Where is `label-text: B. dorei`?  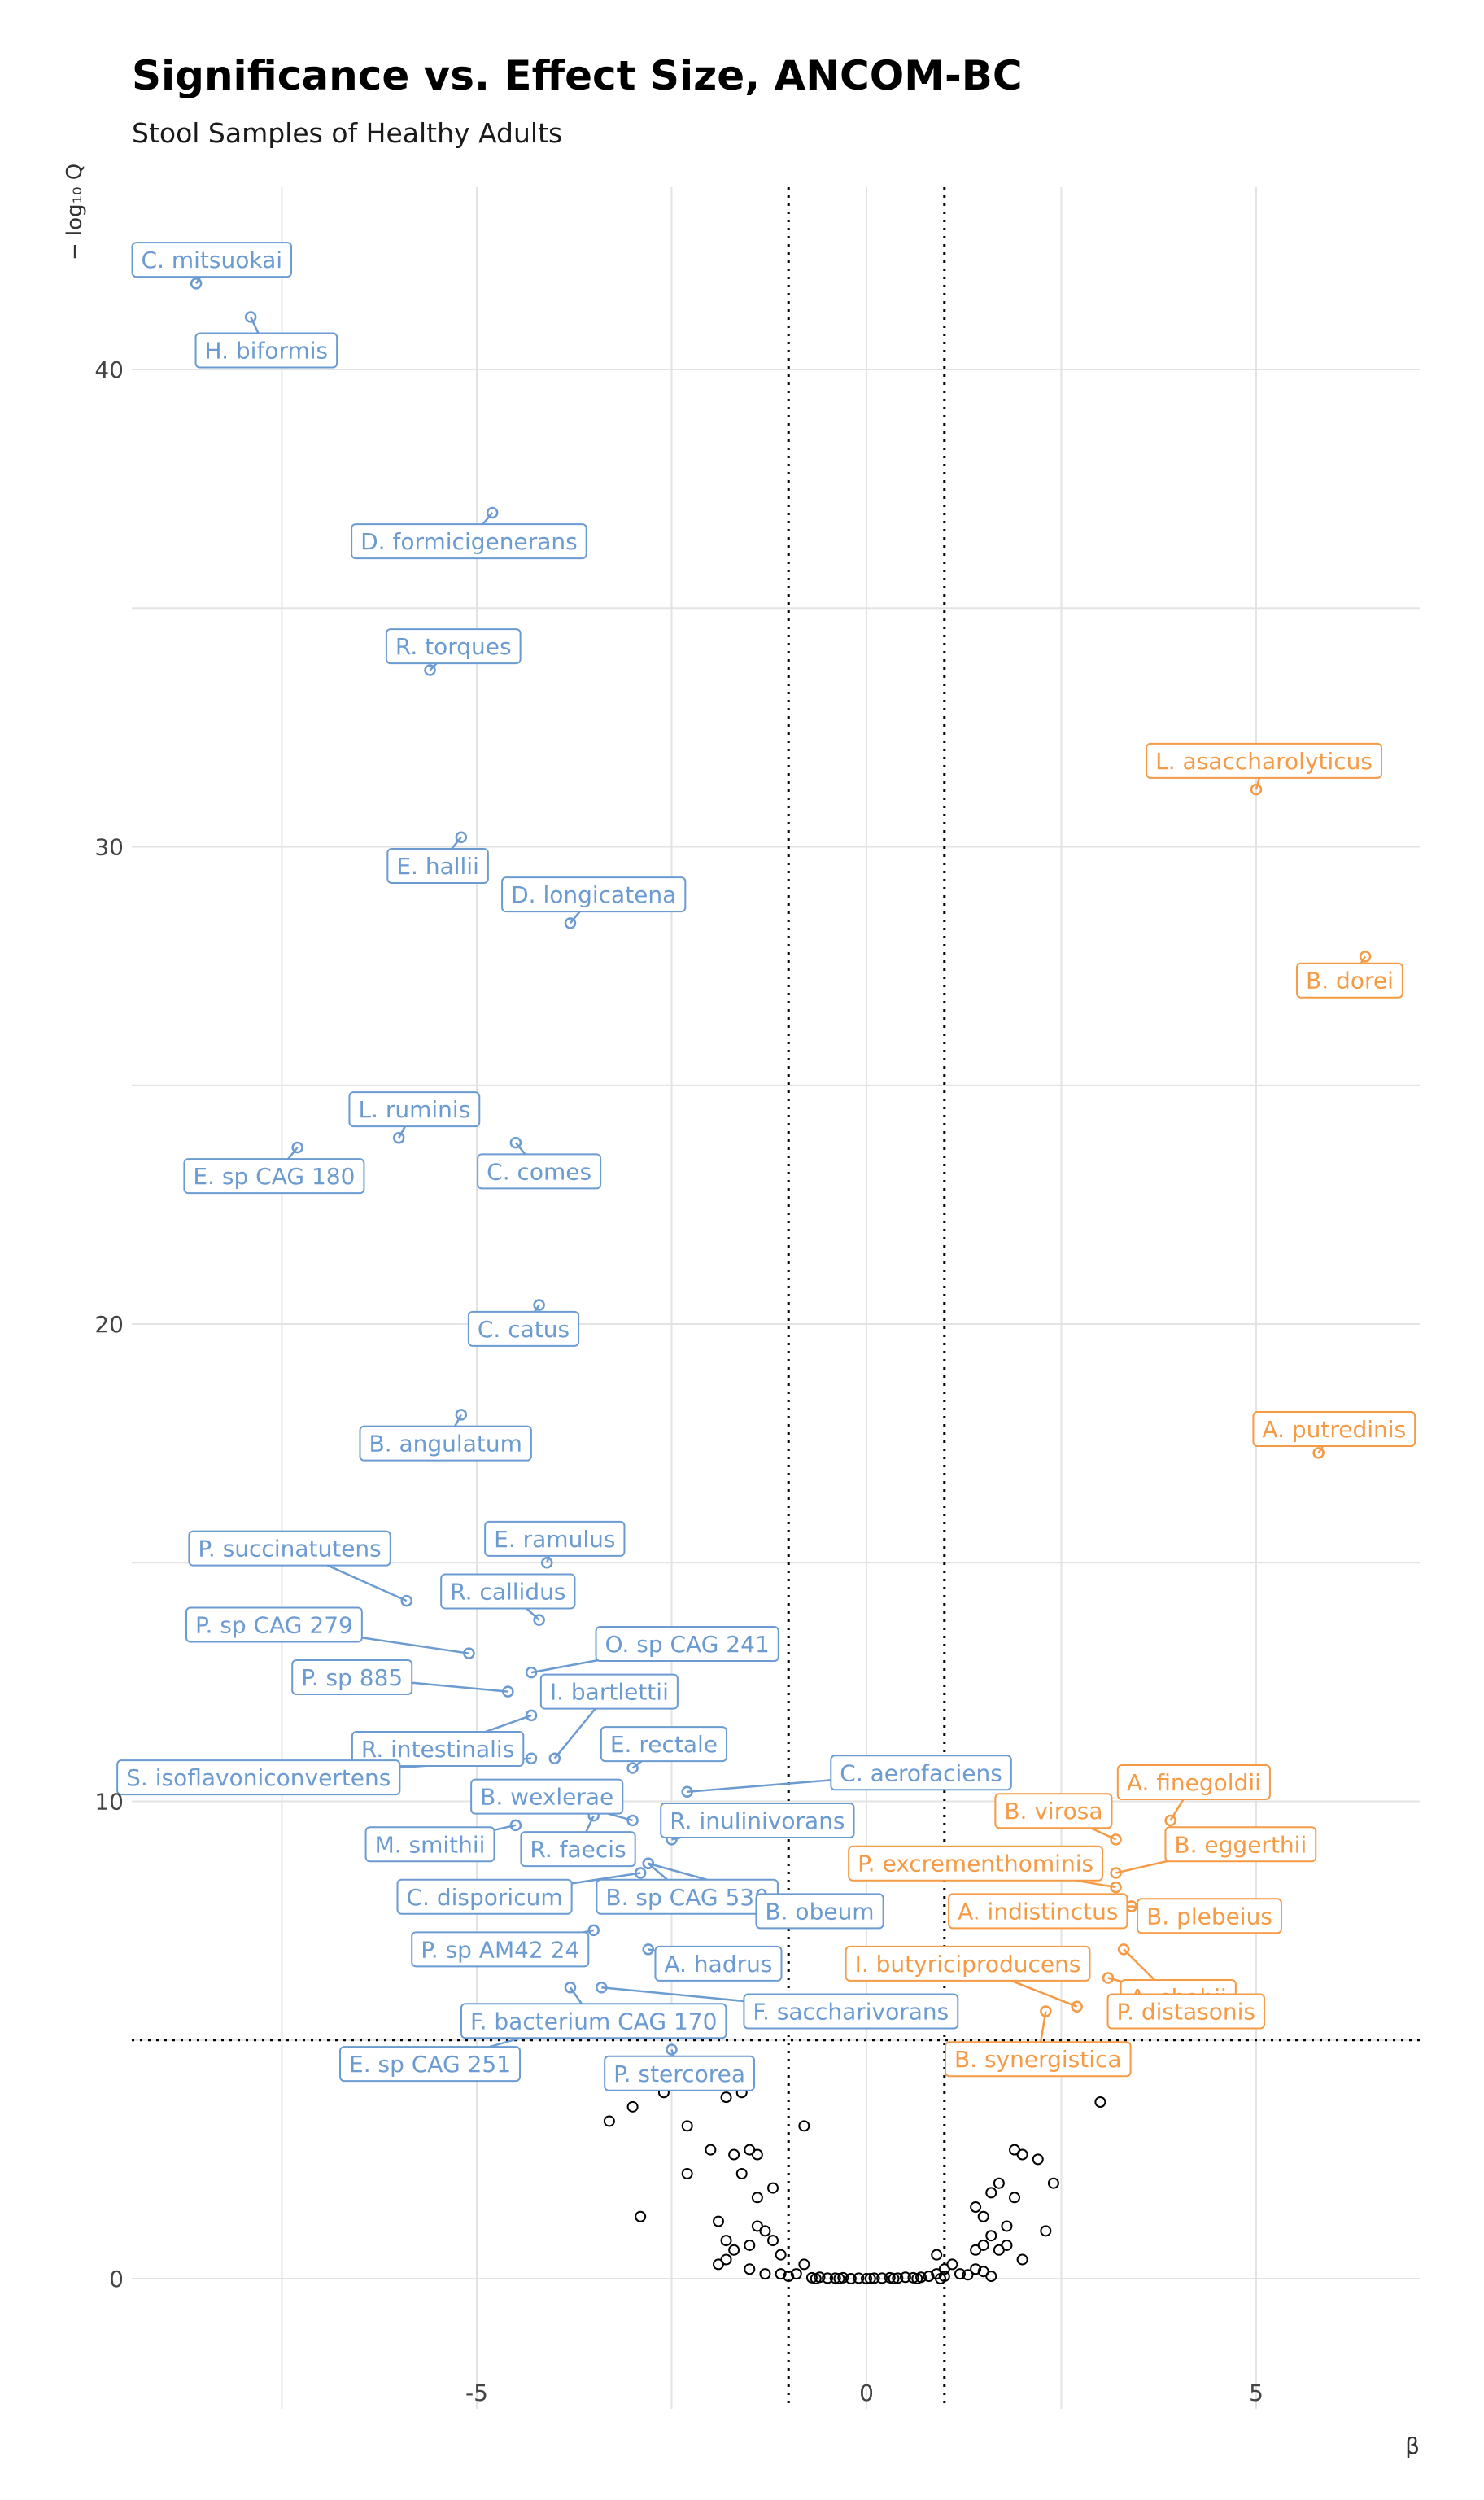 label-text: B. dorei is located at coordinates (1350, 981).